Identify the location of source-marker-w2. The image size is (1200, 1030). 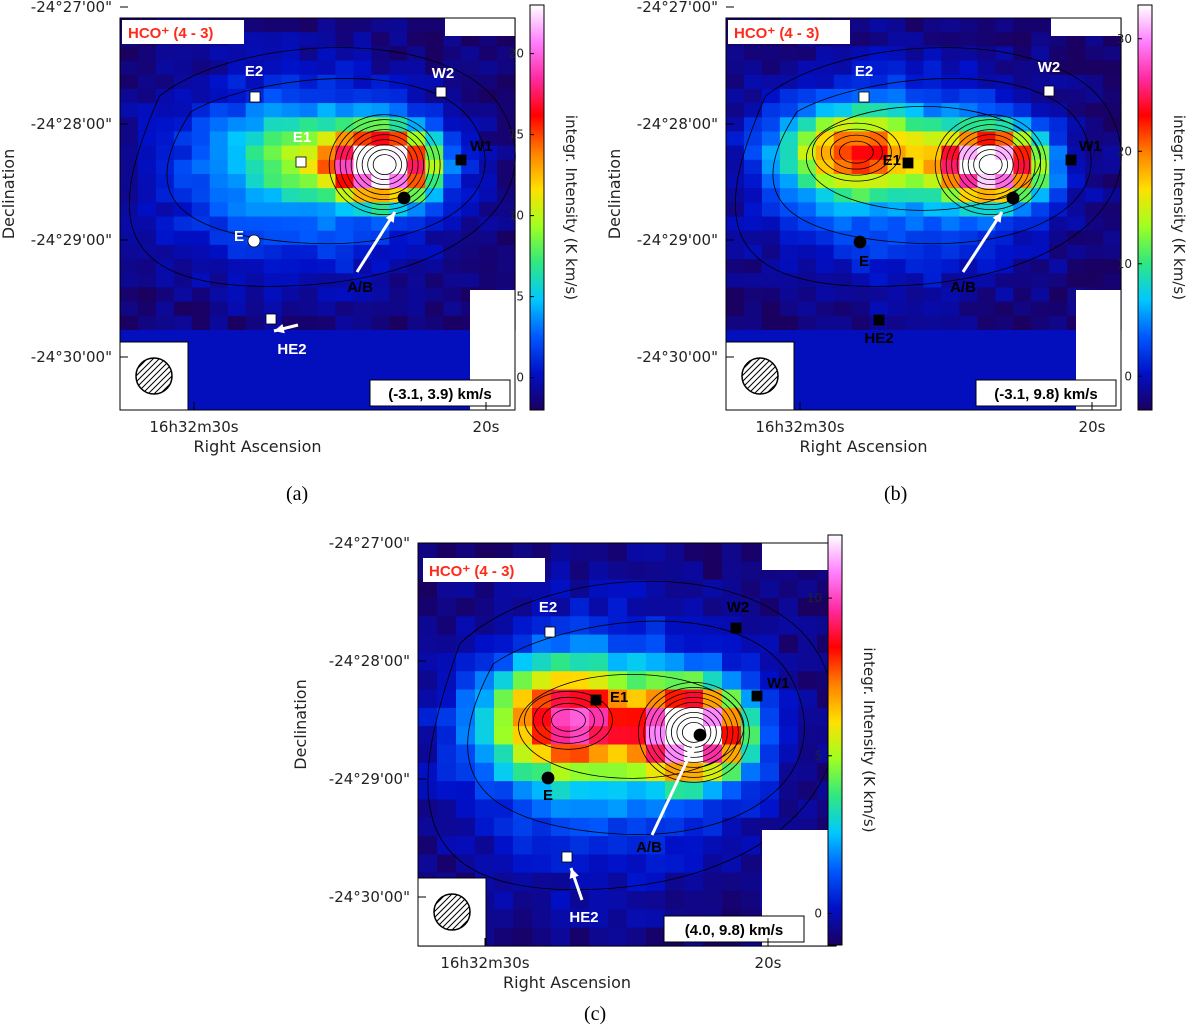
(1049, 91).